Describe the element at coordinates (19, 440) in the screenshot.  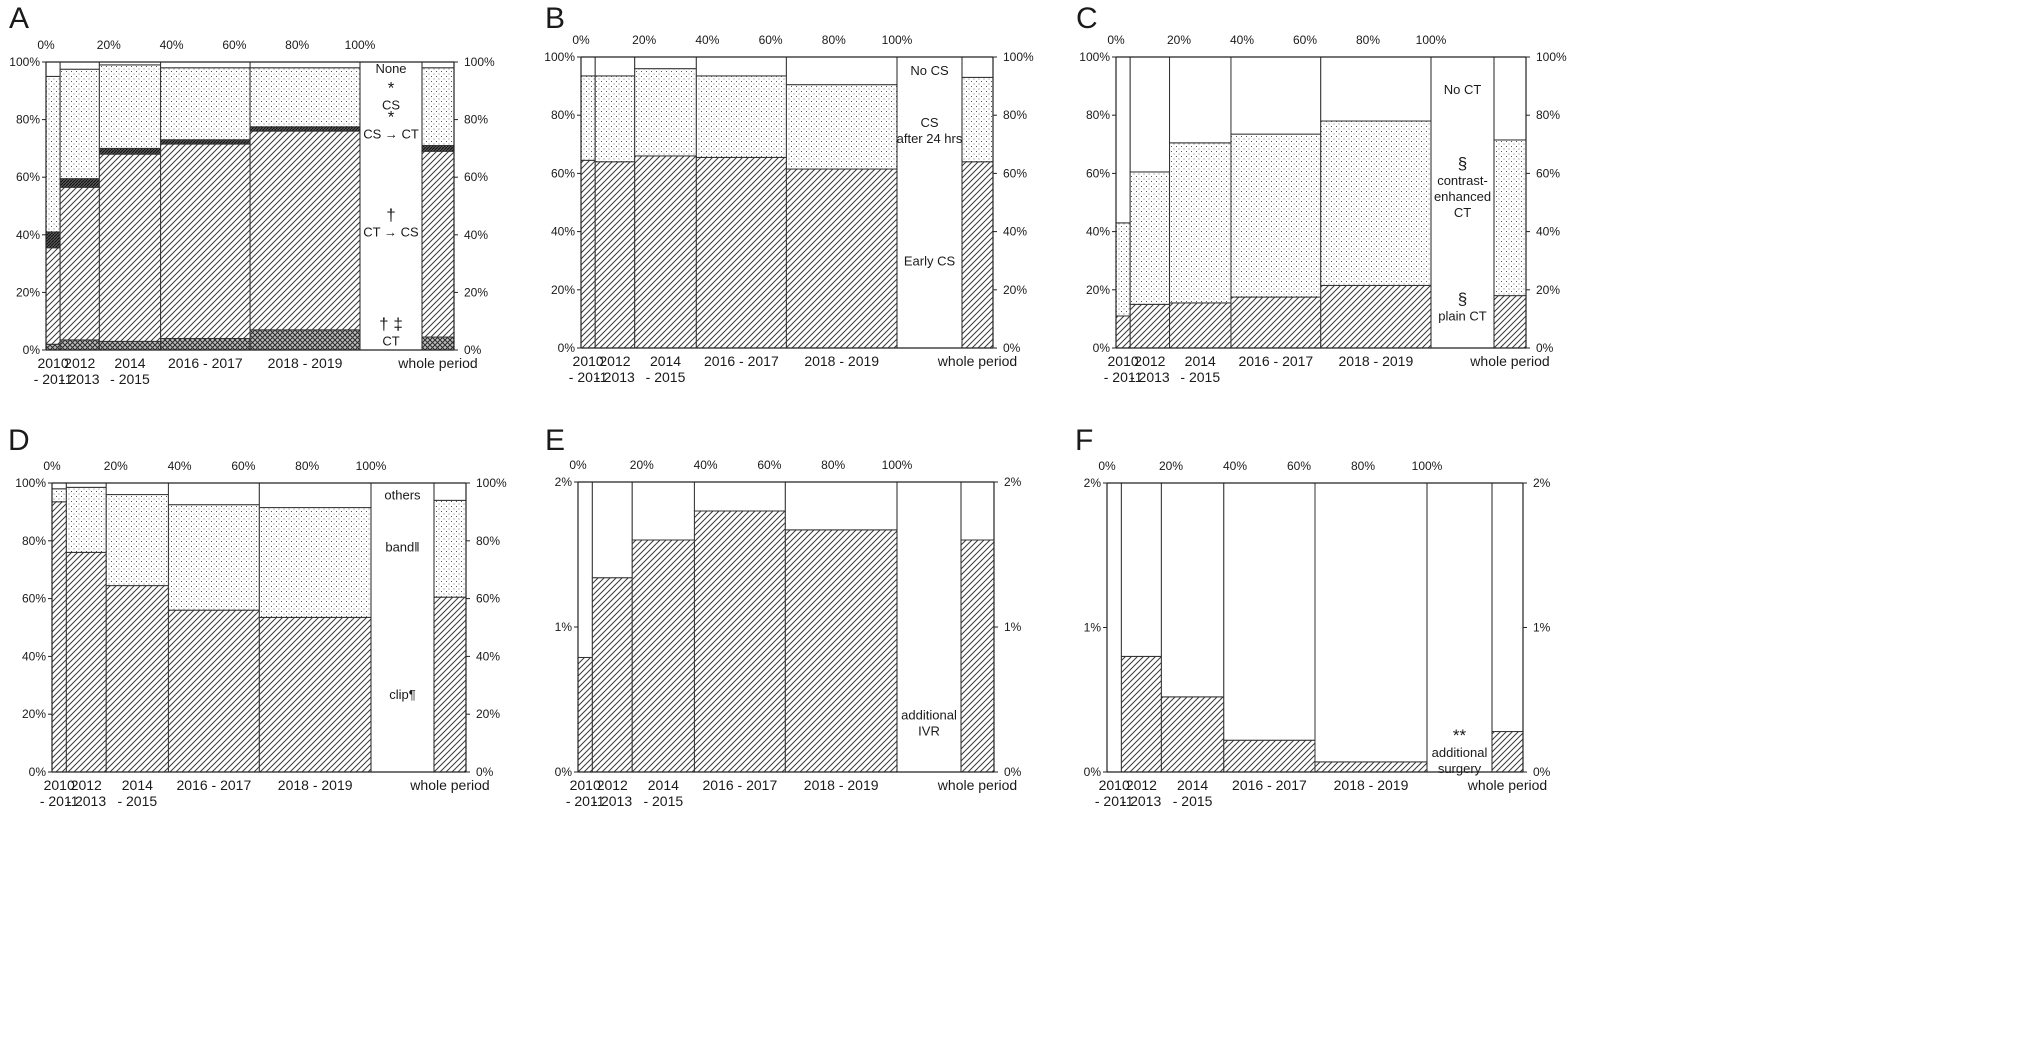
I see `panel-label: D` at that location.